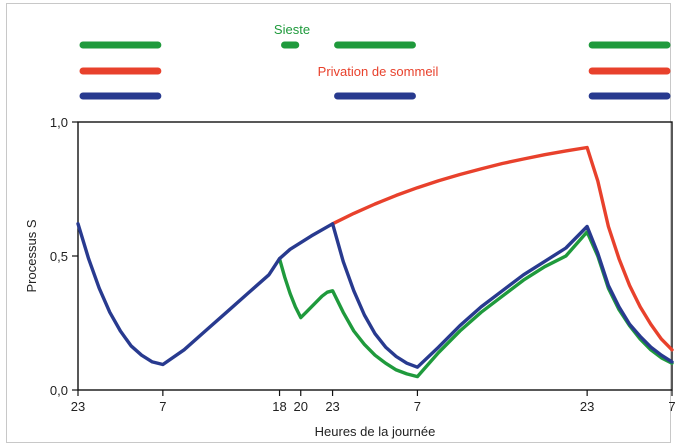  I want to click on annotation-sieste: Sieste, so click(292, 29).